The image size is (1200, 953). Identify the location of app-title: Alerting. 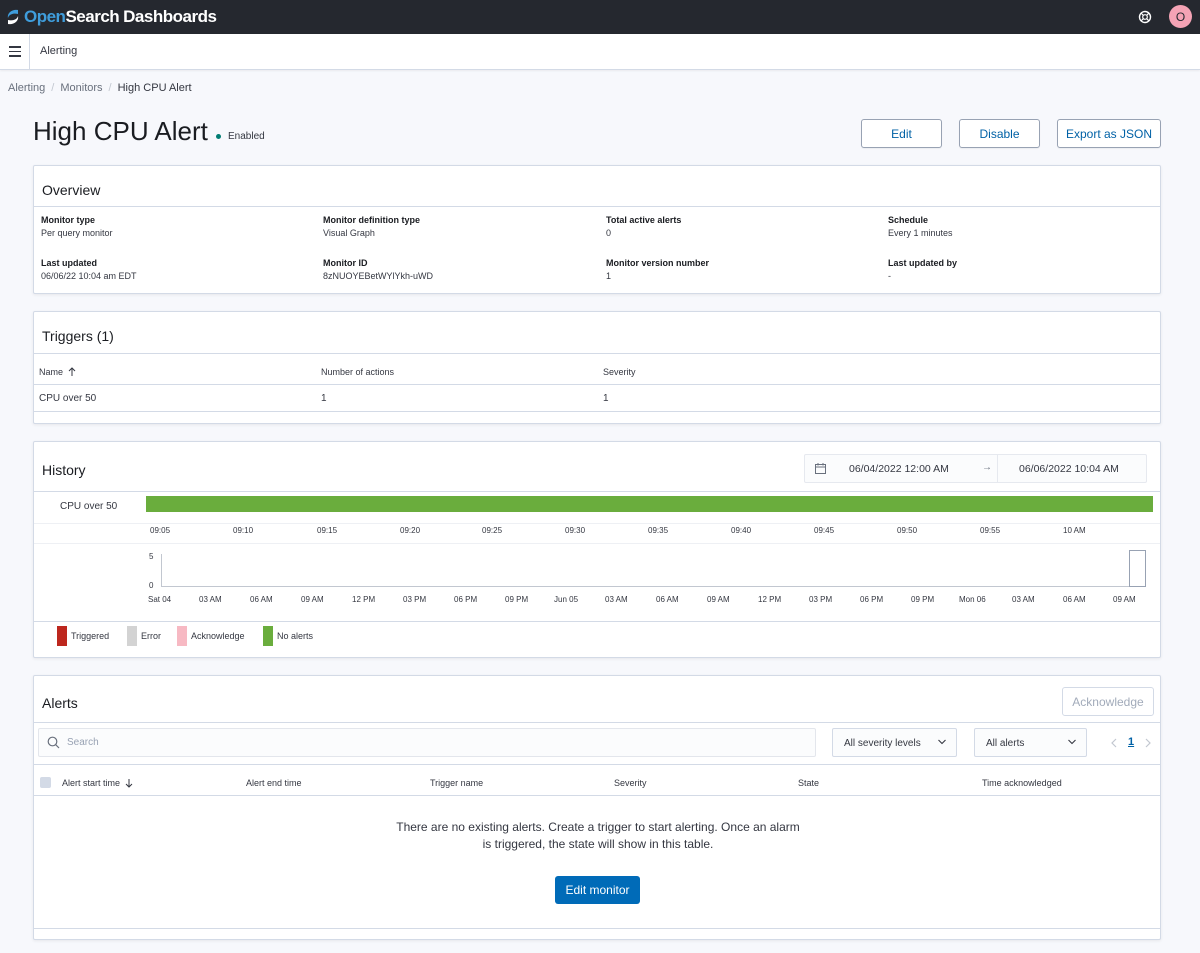
(59, 51).